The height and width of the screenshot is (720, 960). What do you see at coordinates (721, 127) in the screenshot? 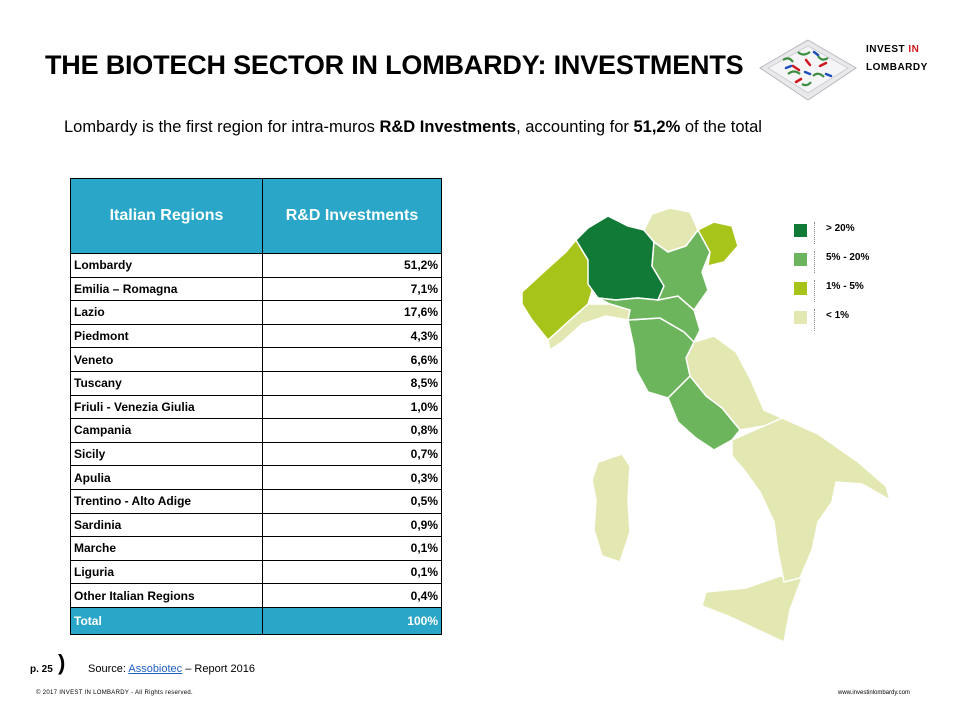
I see `subtitle-part: of the total` at bounding box center [721, 127].